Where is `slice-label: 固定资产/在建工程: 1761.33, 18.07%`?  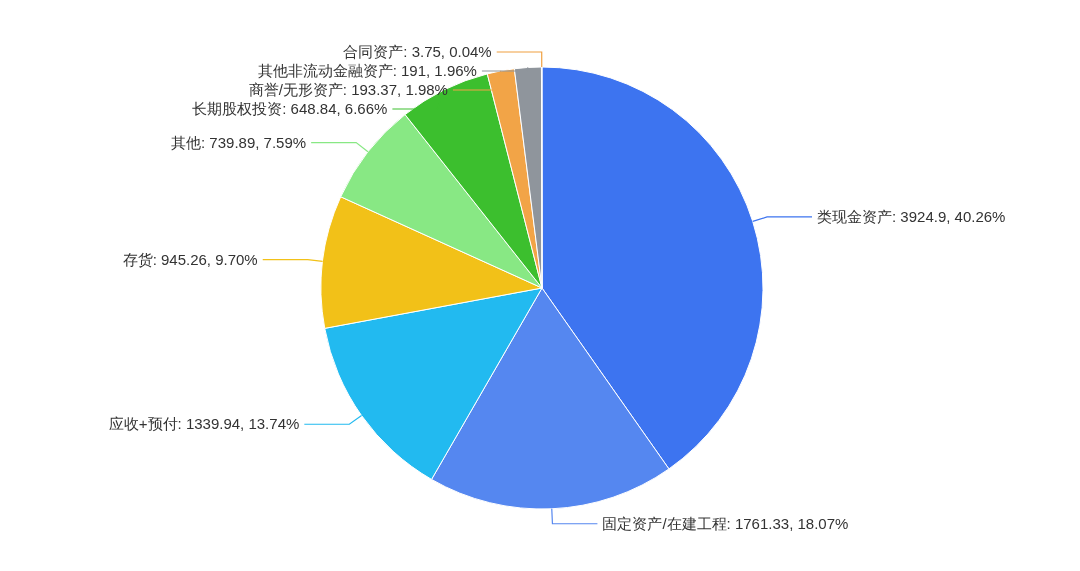 slice-label: 固定资产/在建工程: 1761.33, 18.07% is located at coordinates (725, 523).